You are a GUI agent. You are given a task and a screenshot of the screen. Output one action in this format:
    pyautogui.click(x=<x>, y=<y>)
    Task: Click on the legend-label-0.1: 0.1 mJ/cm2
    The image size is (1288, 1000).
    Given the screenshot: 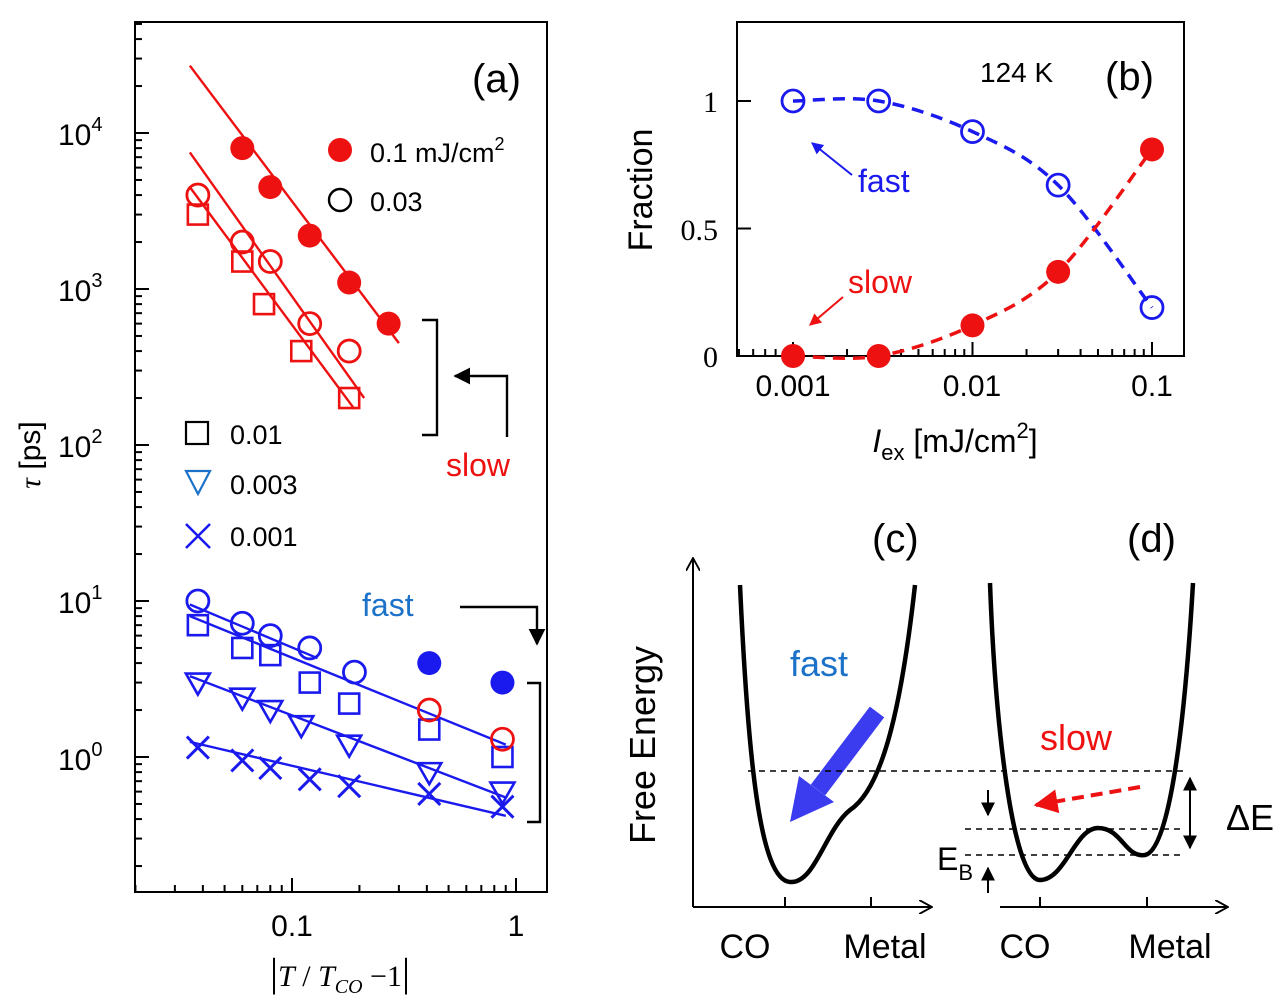 What is the action you would take?
    pyautogui.click(x=437, y=151)
    